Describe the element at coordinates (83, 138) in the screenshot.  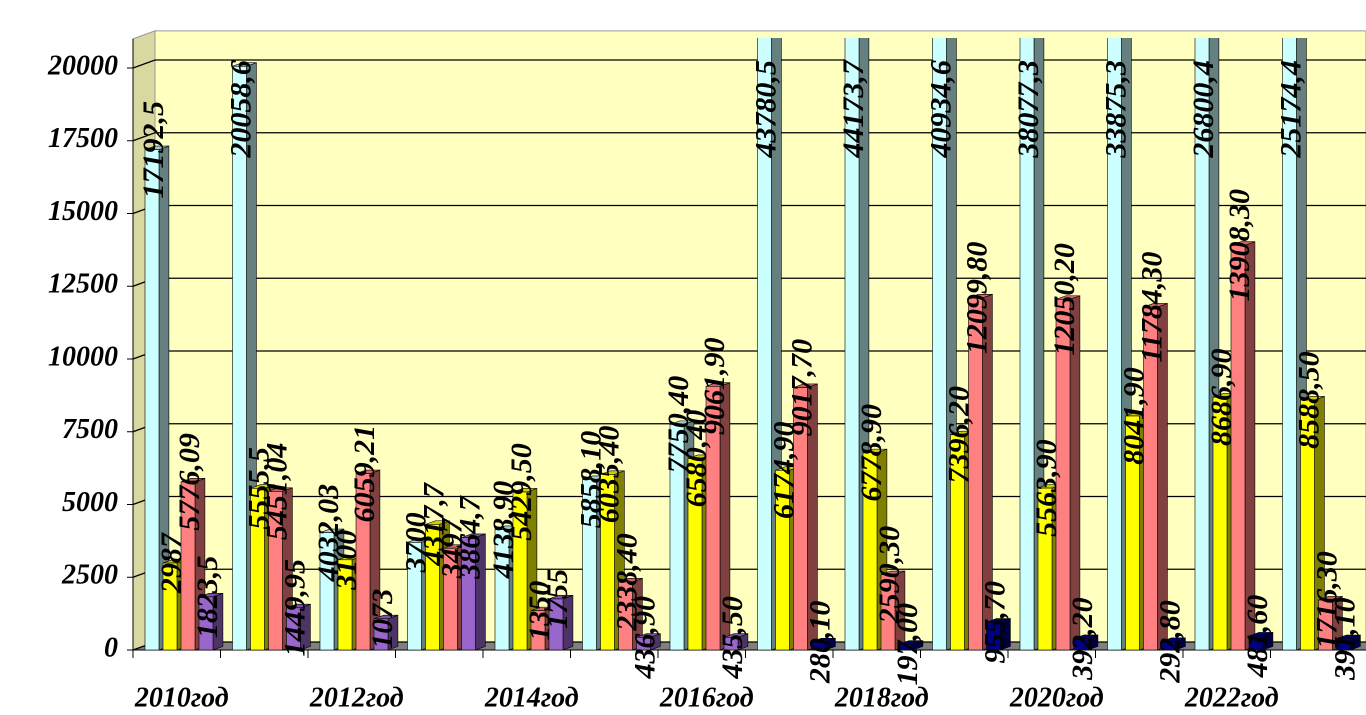
I see `y-tick-label: 17500` at that location.